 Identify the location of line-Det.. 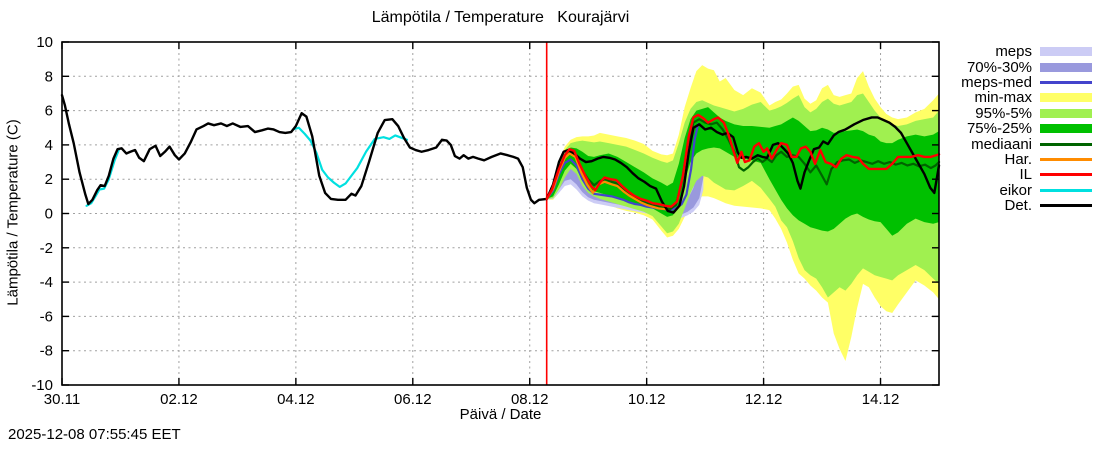
(304, 149).